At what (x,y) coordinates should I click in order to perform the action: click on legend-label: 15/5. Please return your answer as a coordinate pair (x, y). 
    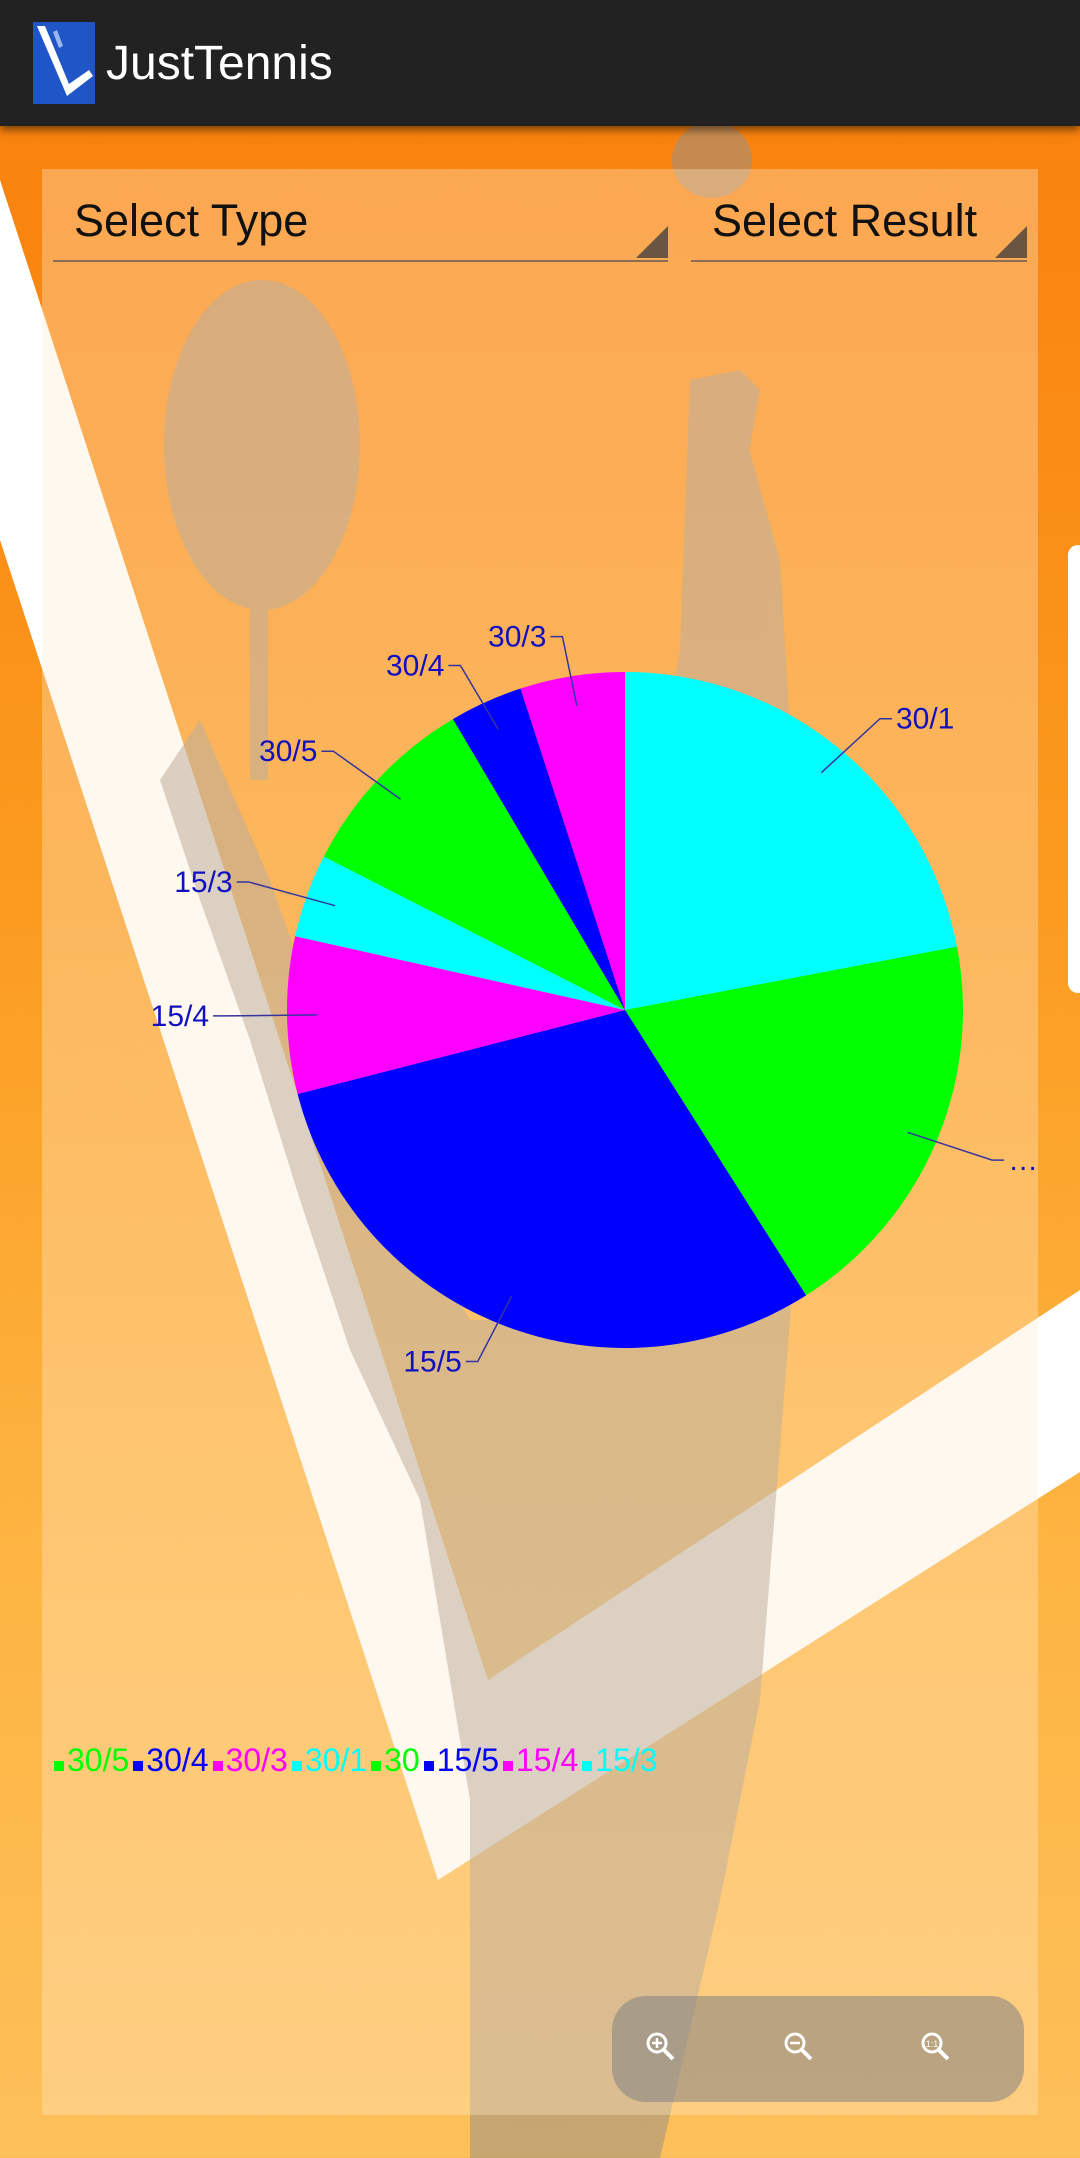
    Looking at the image, I should click on (467, 1760).